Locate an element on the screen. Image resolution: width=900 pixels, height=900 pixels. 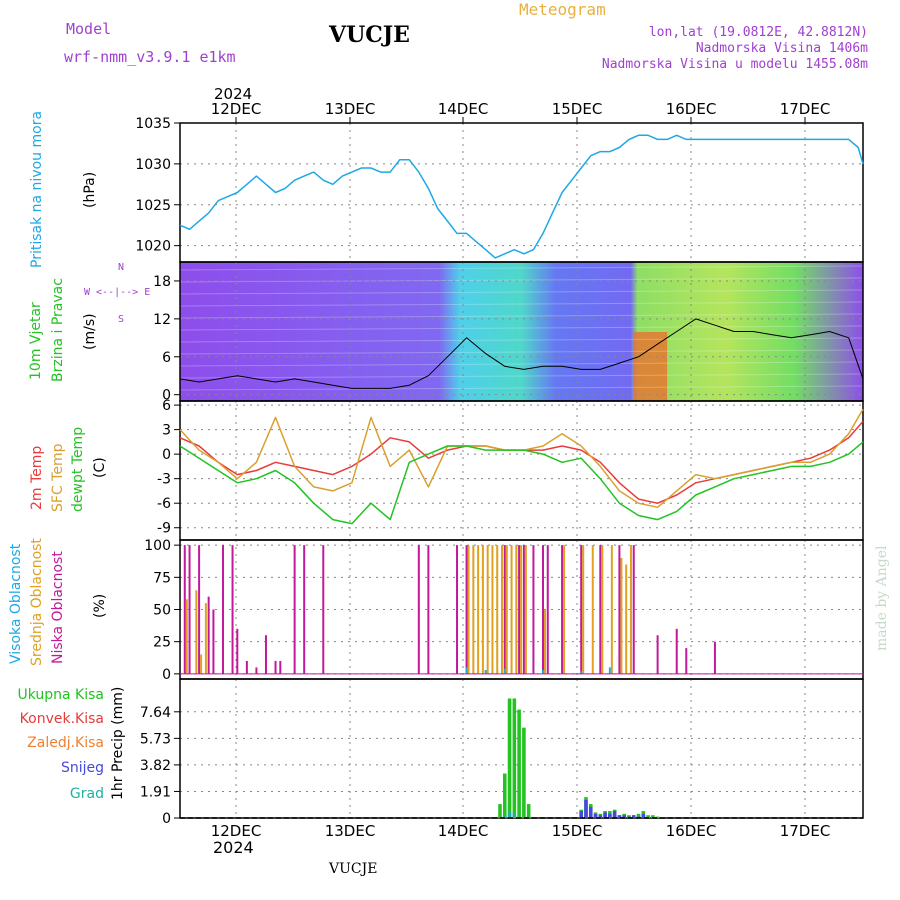
day-label-bottom: 15DEC is located at coordinates (577, 831).